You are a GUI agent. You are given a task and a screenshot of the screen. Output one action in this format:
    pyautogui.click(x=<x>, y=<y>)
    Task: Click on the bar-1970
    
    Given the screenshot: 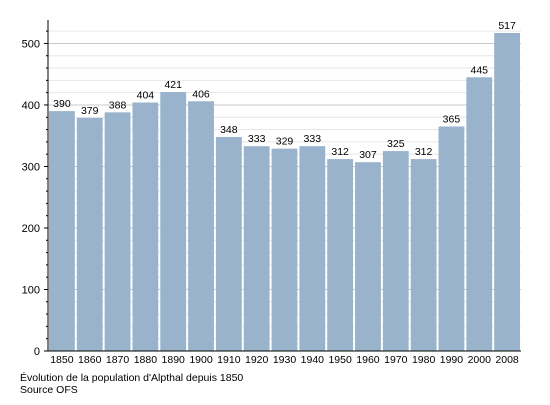 What is the action you would take?
    pyautogui.click(x=395, y=251)
    